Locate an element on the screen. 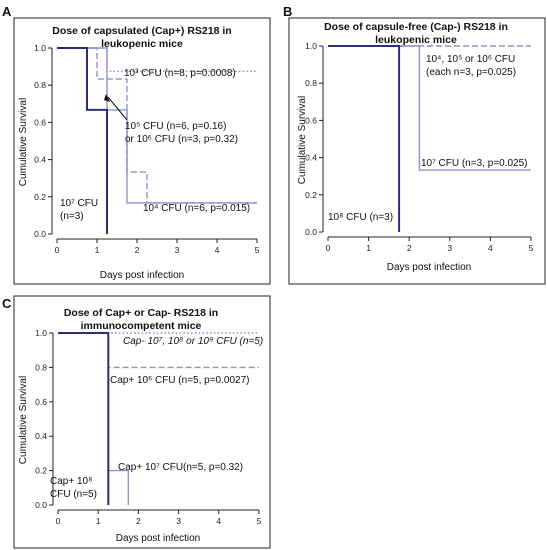  panel-c-y-tick-label: 0.2 is located at coordinates (41, 471).